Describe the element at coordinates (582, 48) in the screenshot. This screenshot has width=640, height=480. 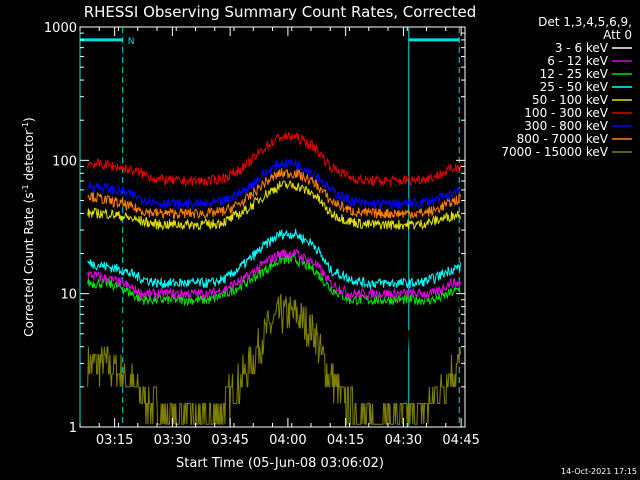
I see `legend-label: 3 - 6 keV` at that location.